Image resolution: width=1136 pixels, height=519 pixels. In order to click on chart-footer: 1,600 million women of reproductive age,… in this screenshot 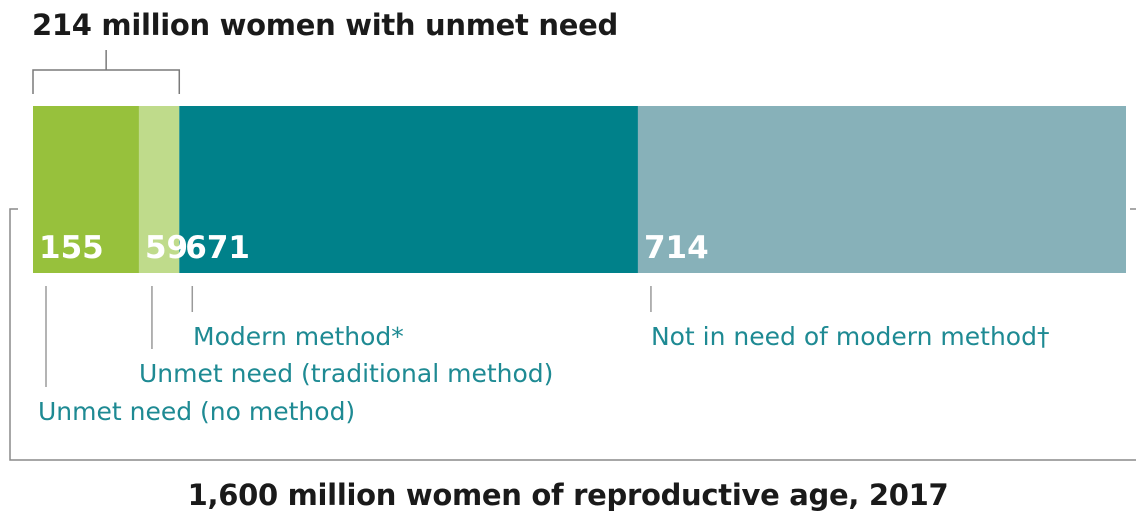, I will do `click(568, 495)`.